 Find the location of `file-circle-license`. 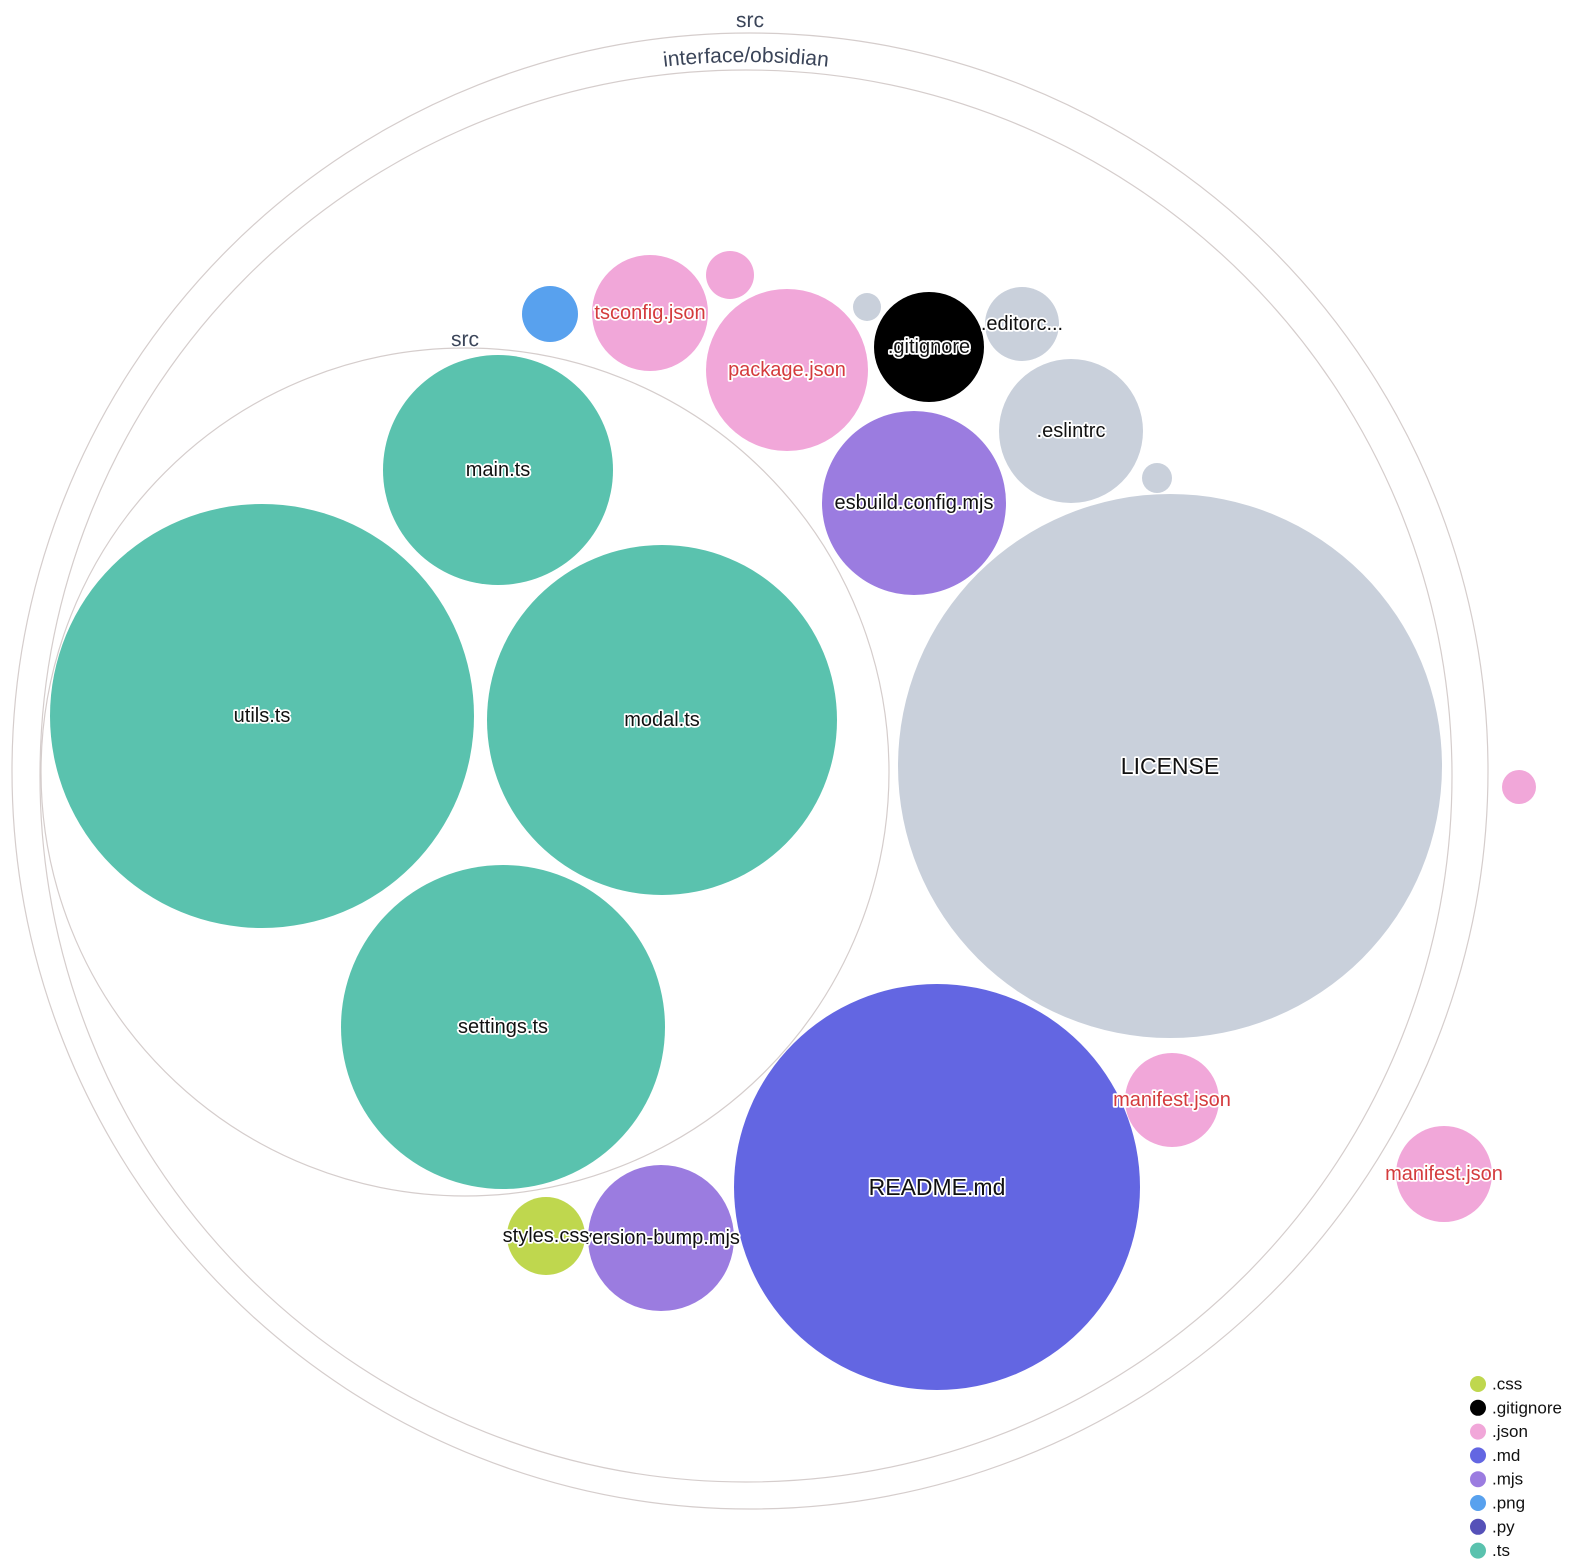

file-circle-license is located at coordinates (1170, 766).